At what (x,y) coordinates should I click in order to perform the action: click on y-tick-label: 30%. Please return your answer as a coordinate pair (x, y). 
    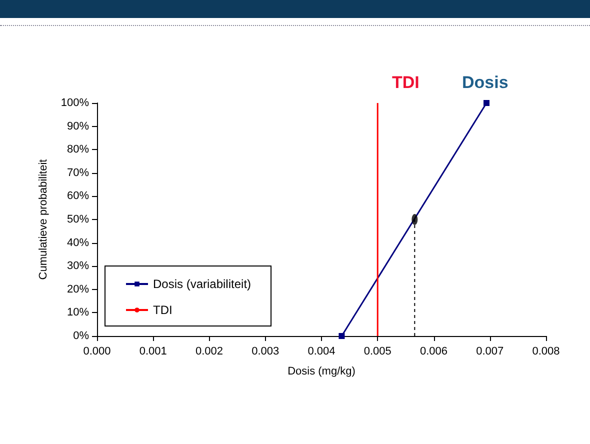
    Looking at the image, I should click on (78, 266).